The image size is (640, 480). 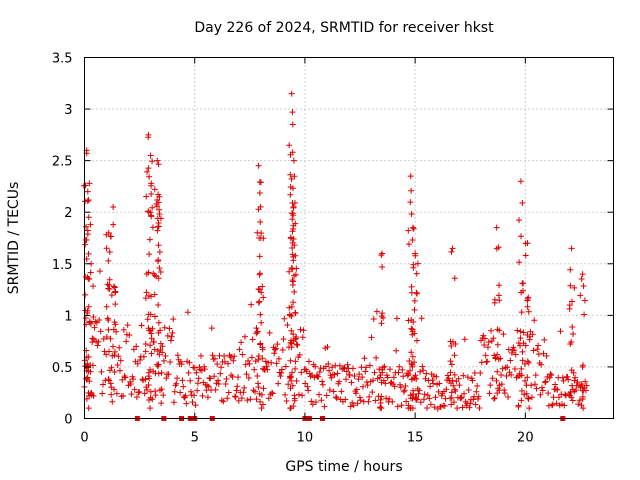 What do you see at coordinates (62, 368) in the screenshot?
I see `y-tick-label: 0.5` at bounding box center [62, 368].